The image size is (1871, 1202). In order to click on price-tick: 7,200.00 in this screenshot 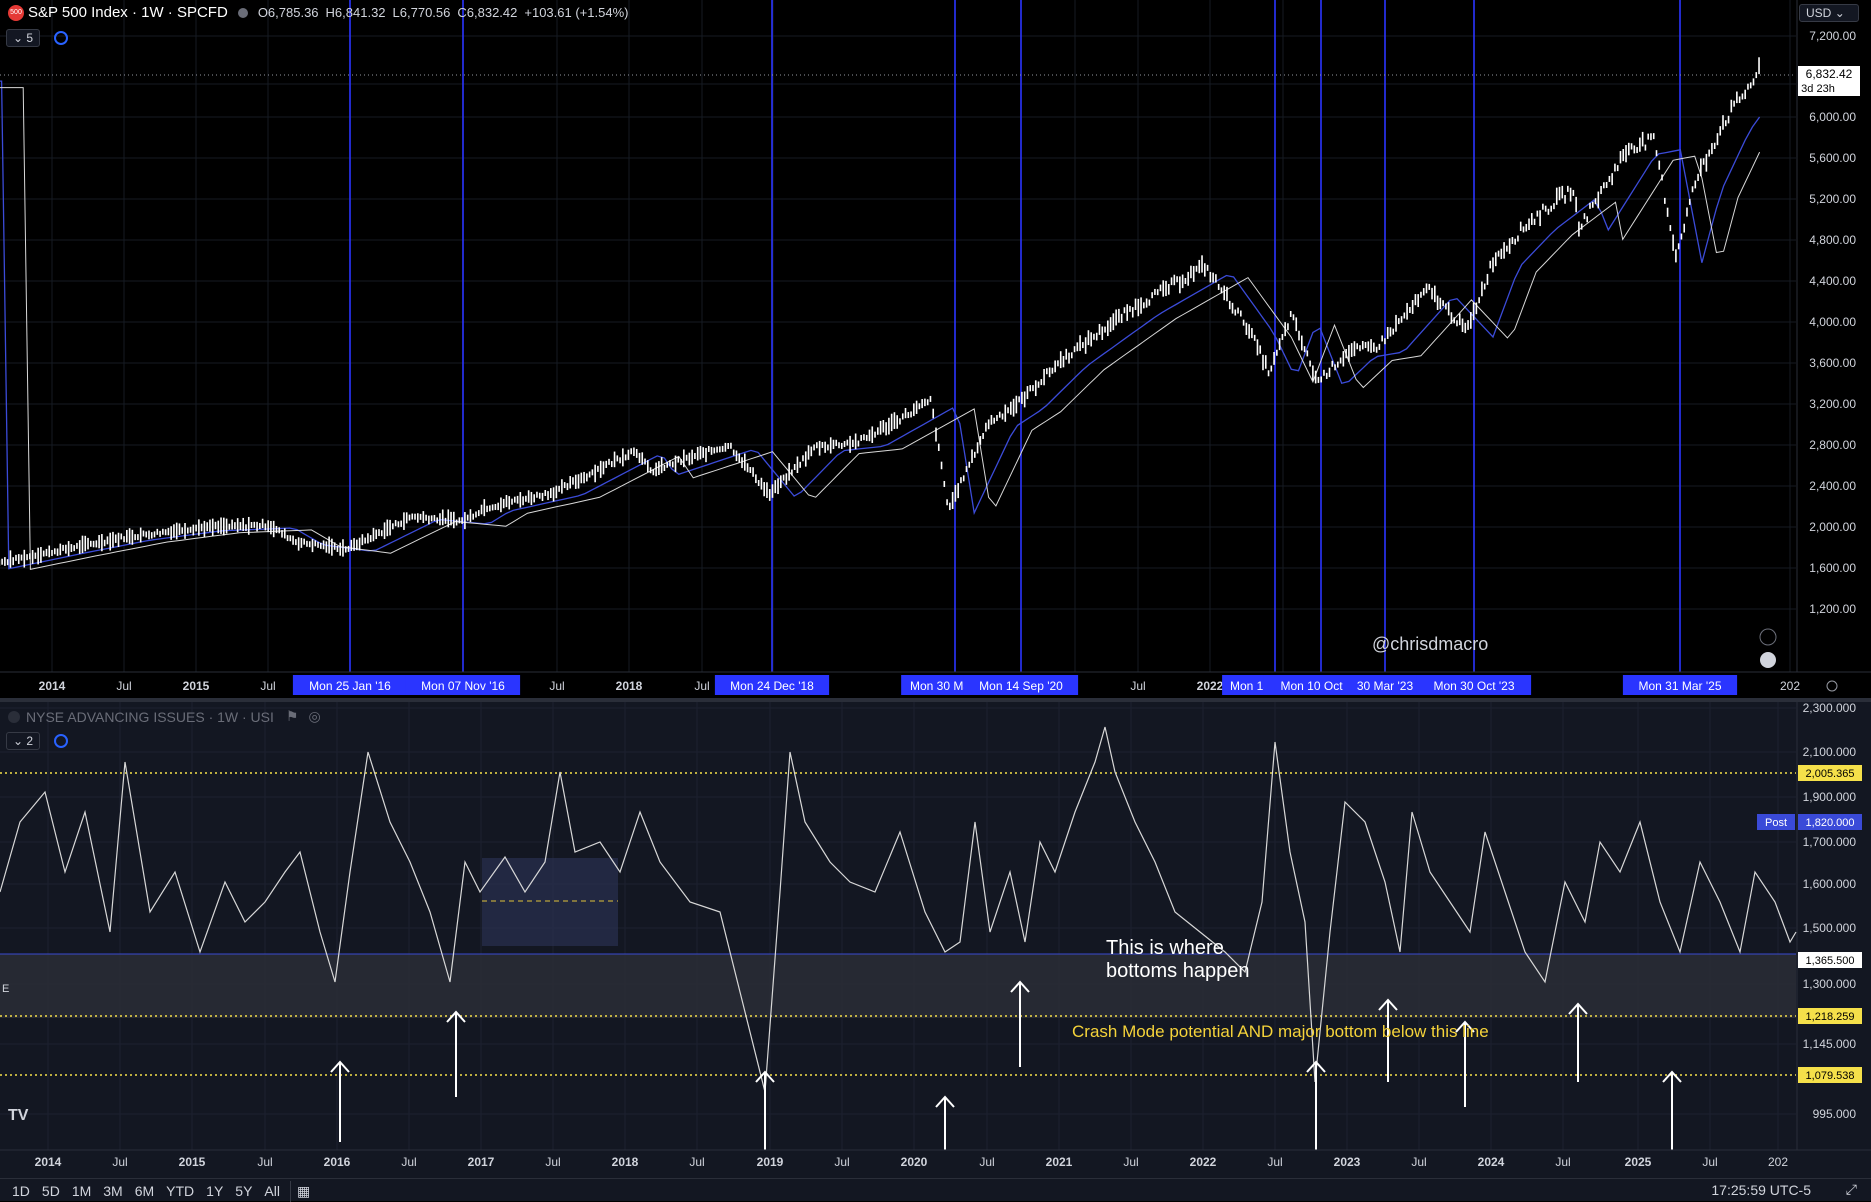, I will do `click(1832, 36)`.